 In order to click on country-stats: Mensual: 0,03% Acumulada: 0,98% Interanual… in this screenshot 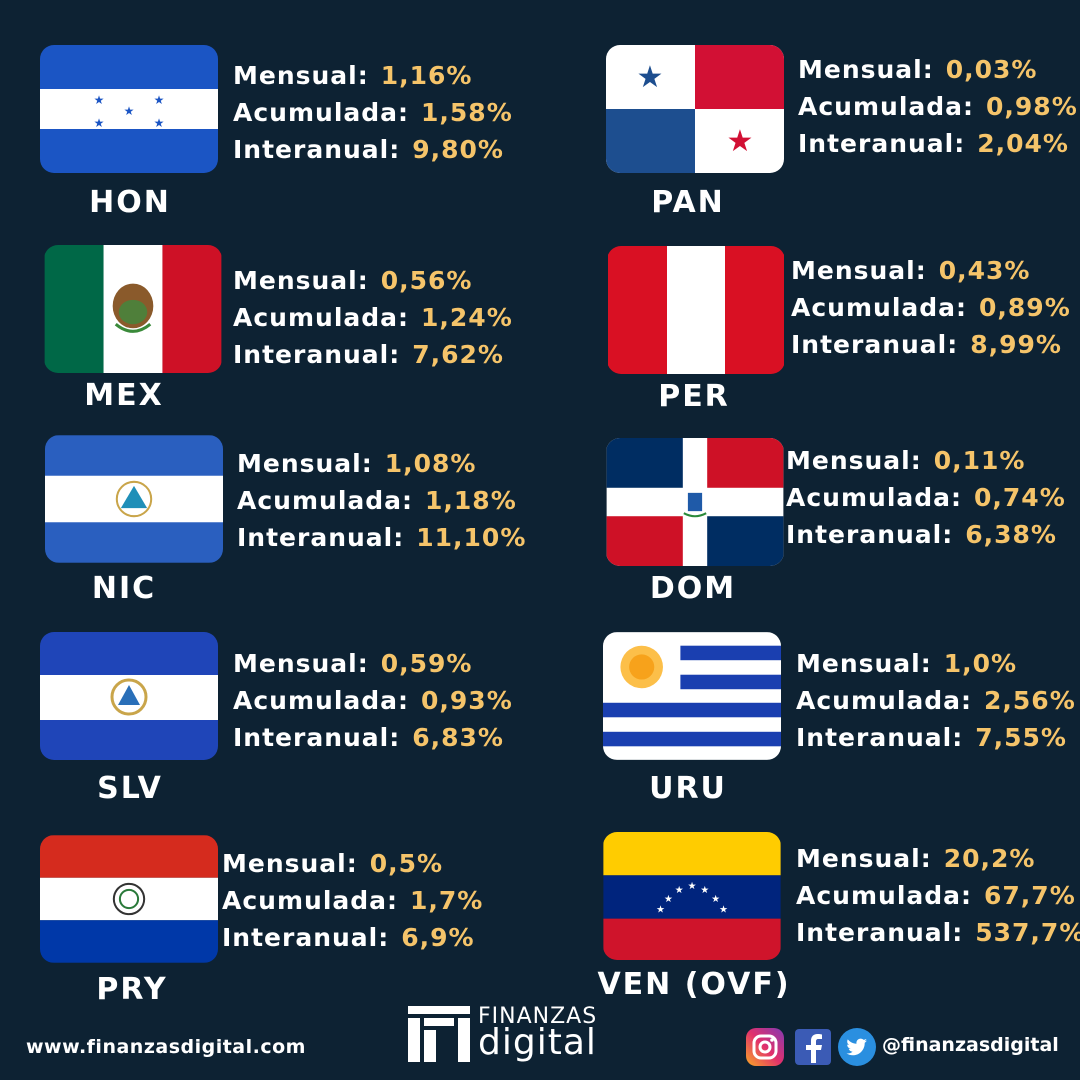, I will do `click(938, 106)`.